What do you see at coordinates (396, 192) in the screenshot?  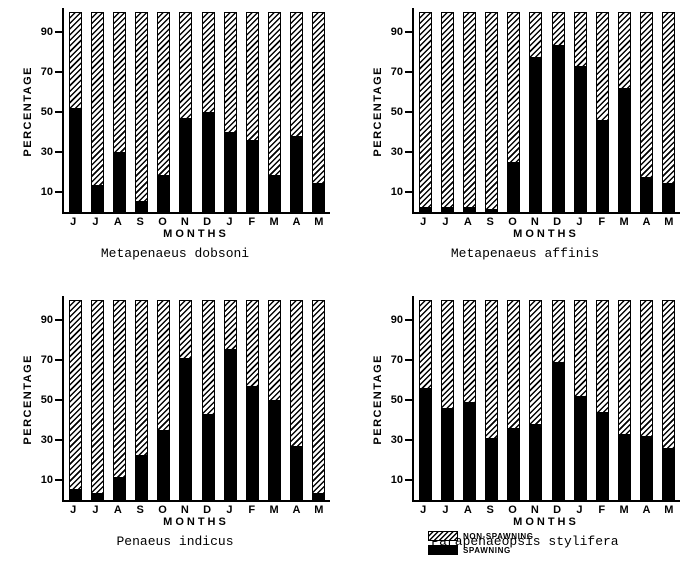 I see `y-tick-label: 10` at bounding box center [396, 192].